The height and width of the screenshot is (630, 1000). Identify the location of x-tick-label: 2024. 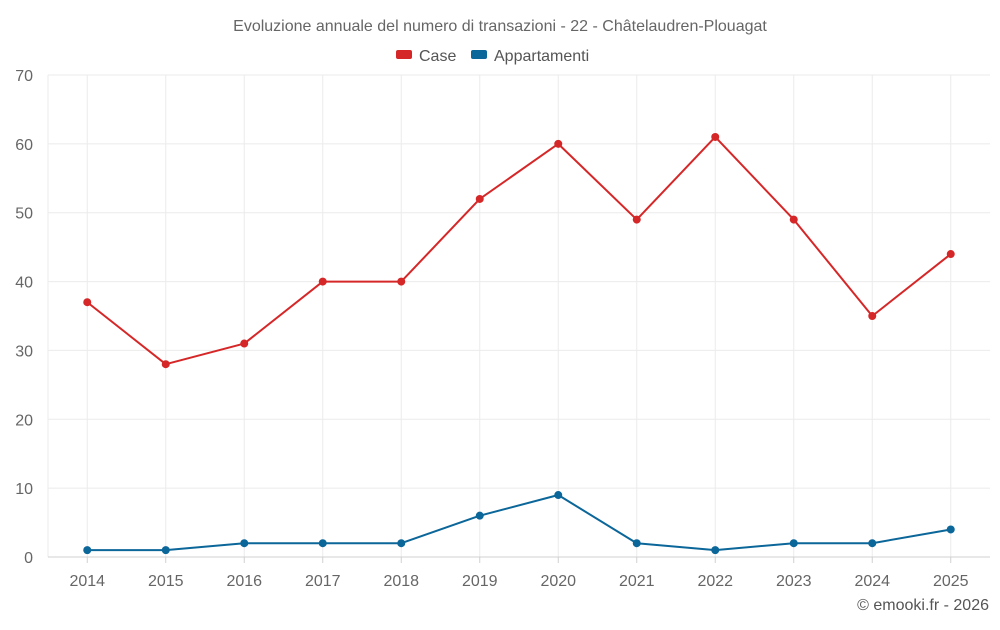
(872, 581).